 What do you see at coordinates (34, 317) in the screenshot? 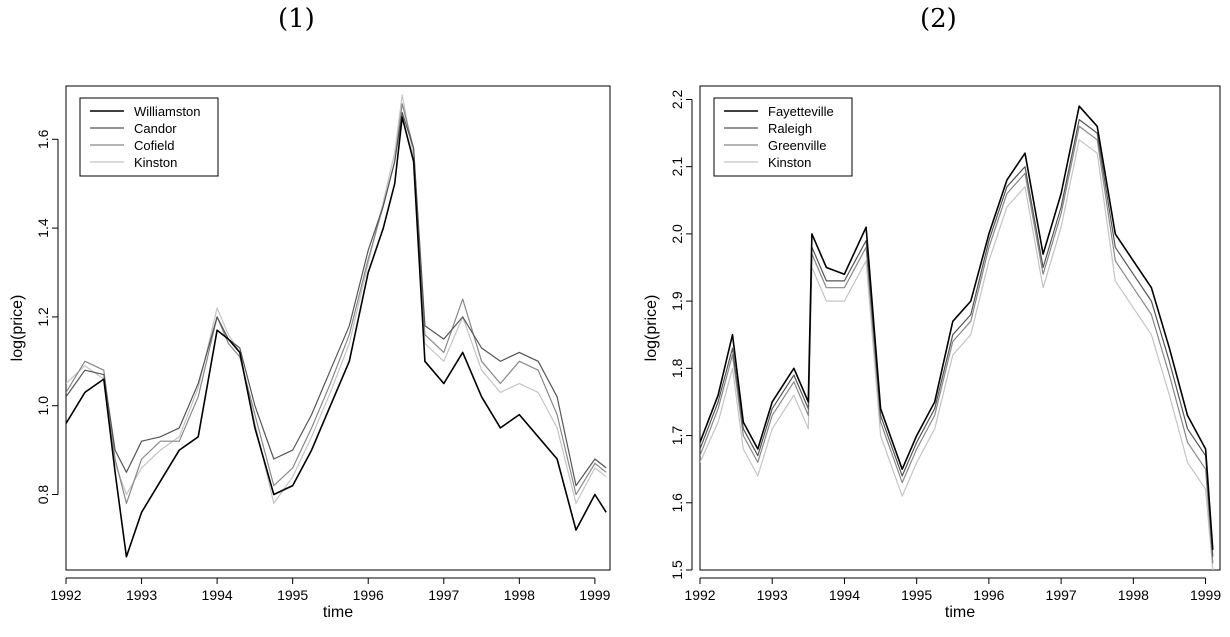
I see `y-axis: 0.8 1.0 1.2 1.4 1.6 log(price)` at bounding box center [34, 317].